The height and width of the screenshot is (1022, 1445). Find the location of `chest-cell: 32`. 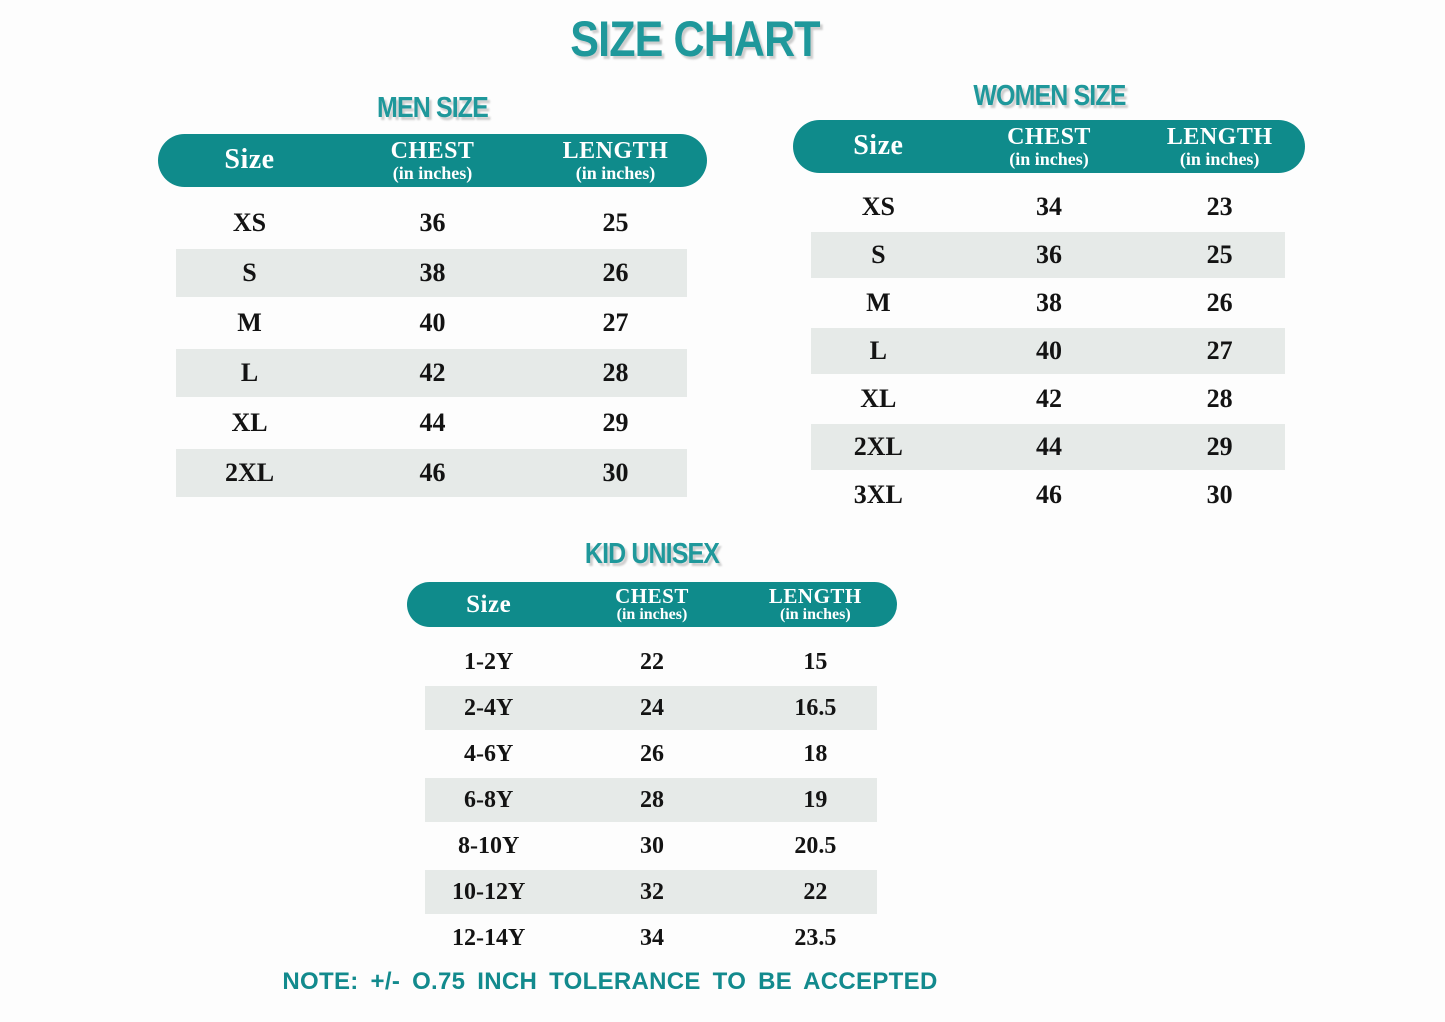

chest-cell: 32 is located at coordinates (651, 891).